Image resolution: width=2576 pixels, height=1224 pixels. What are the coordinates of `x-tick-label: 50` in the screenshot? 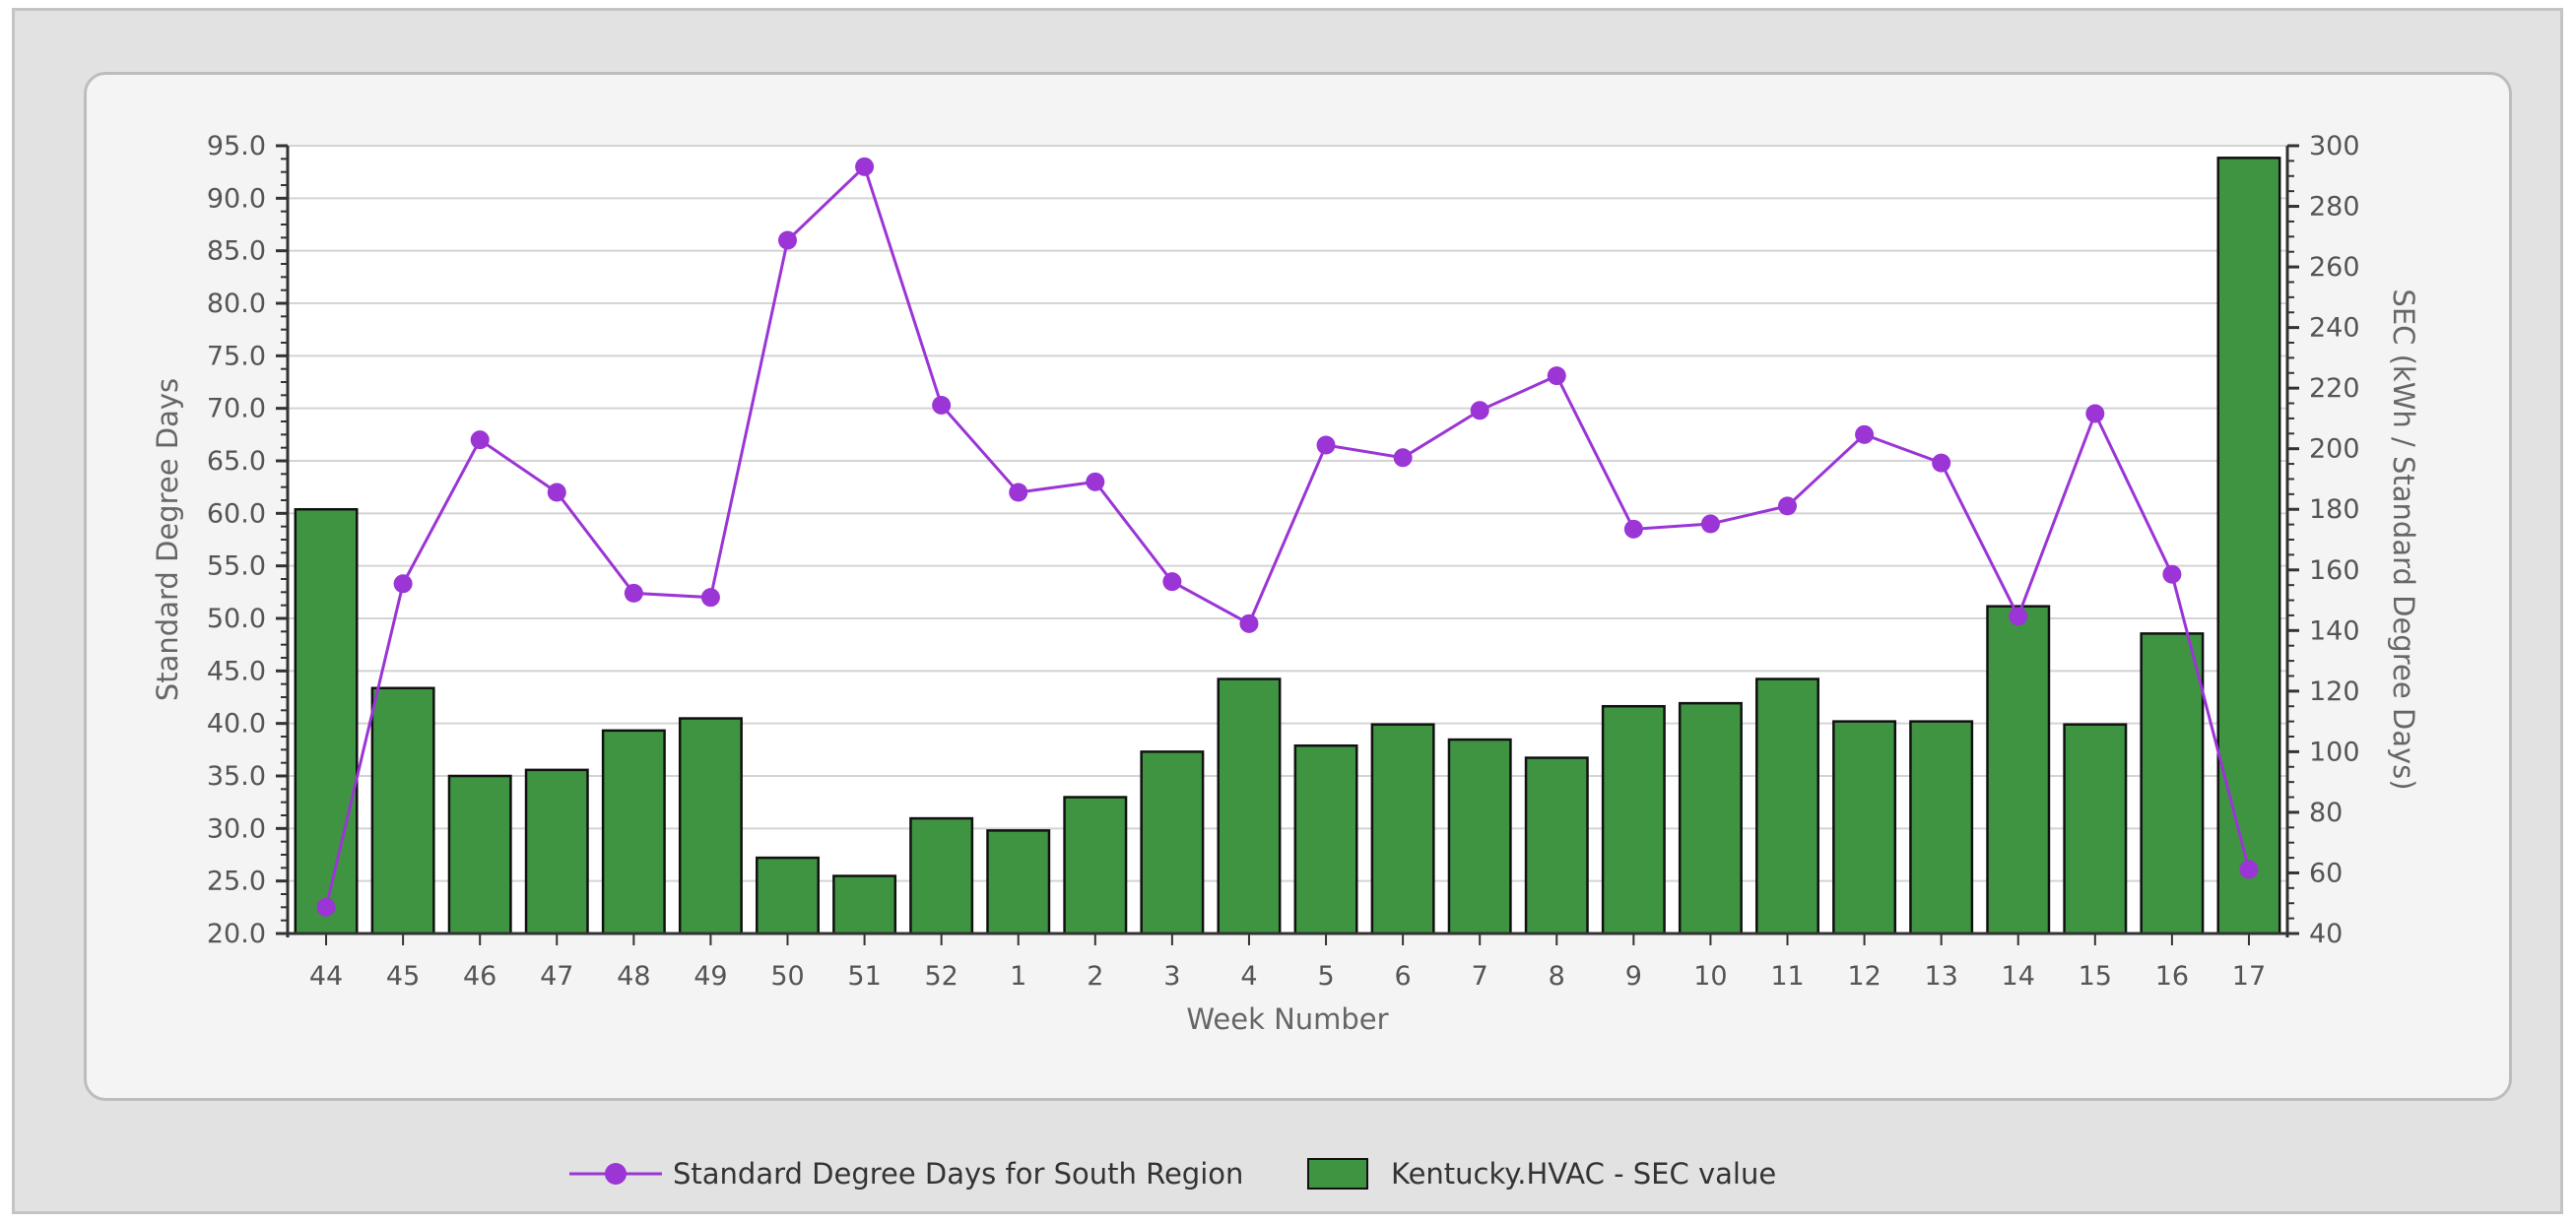 It's located at (787, 976).